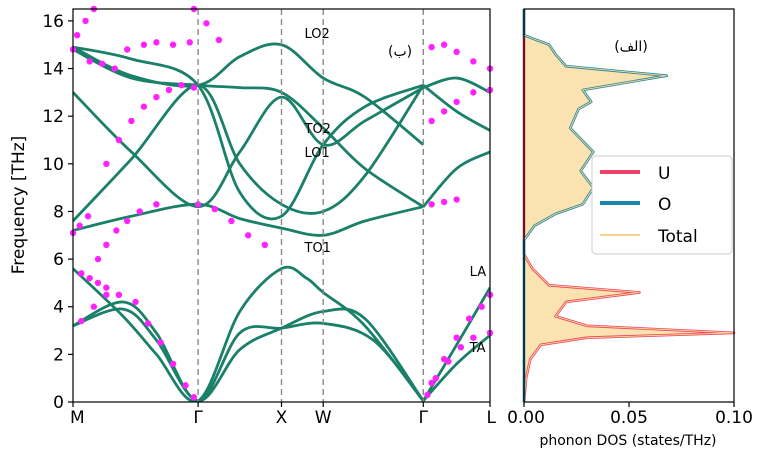  Describe the element at coordinates (317, 248) in the screenshot. I see `mode-label: TO1` at that location.